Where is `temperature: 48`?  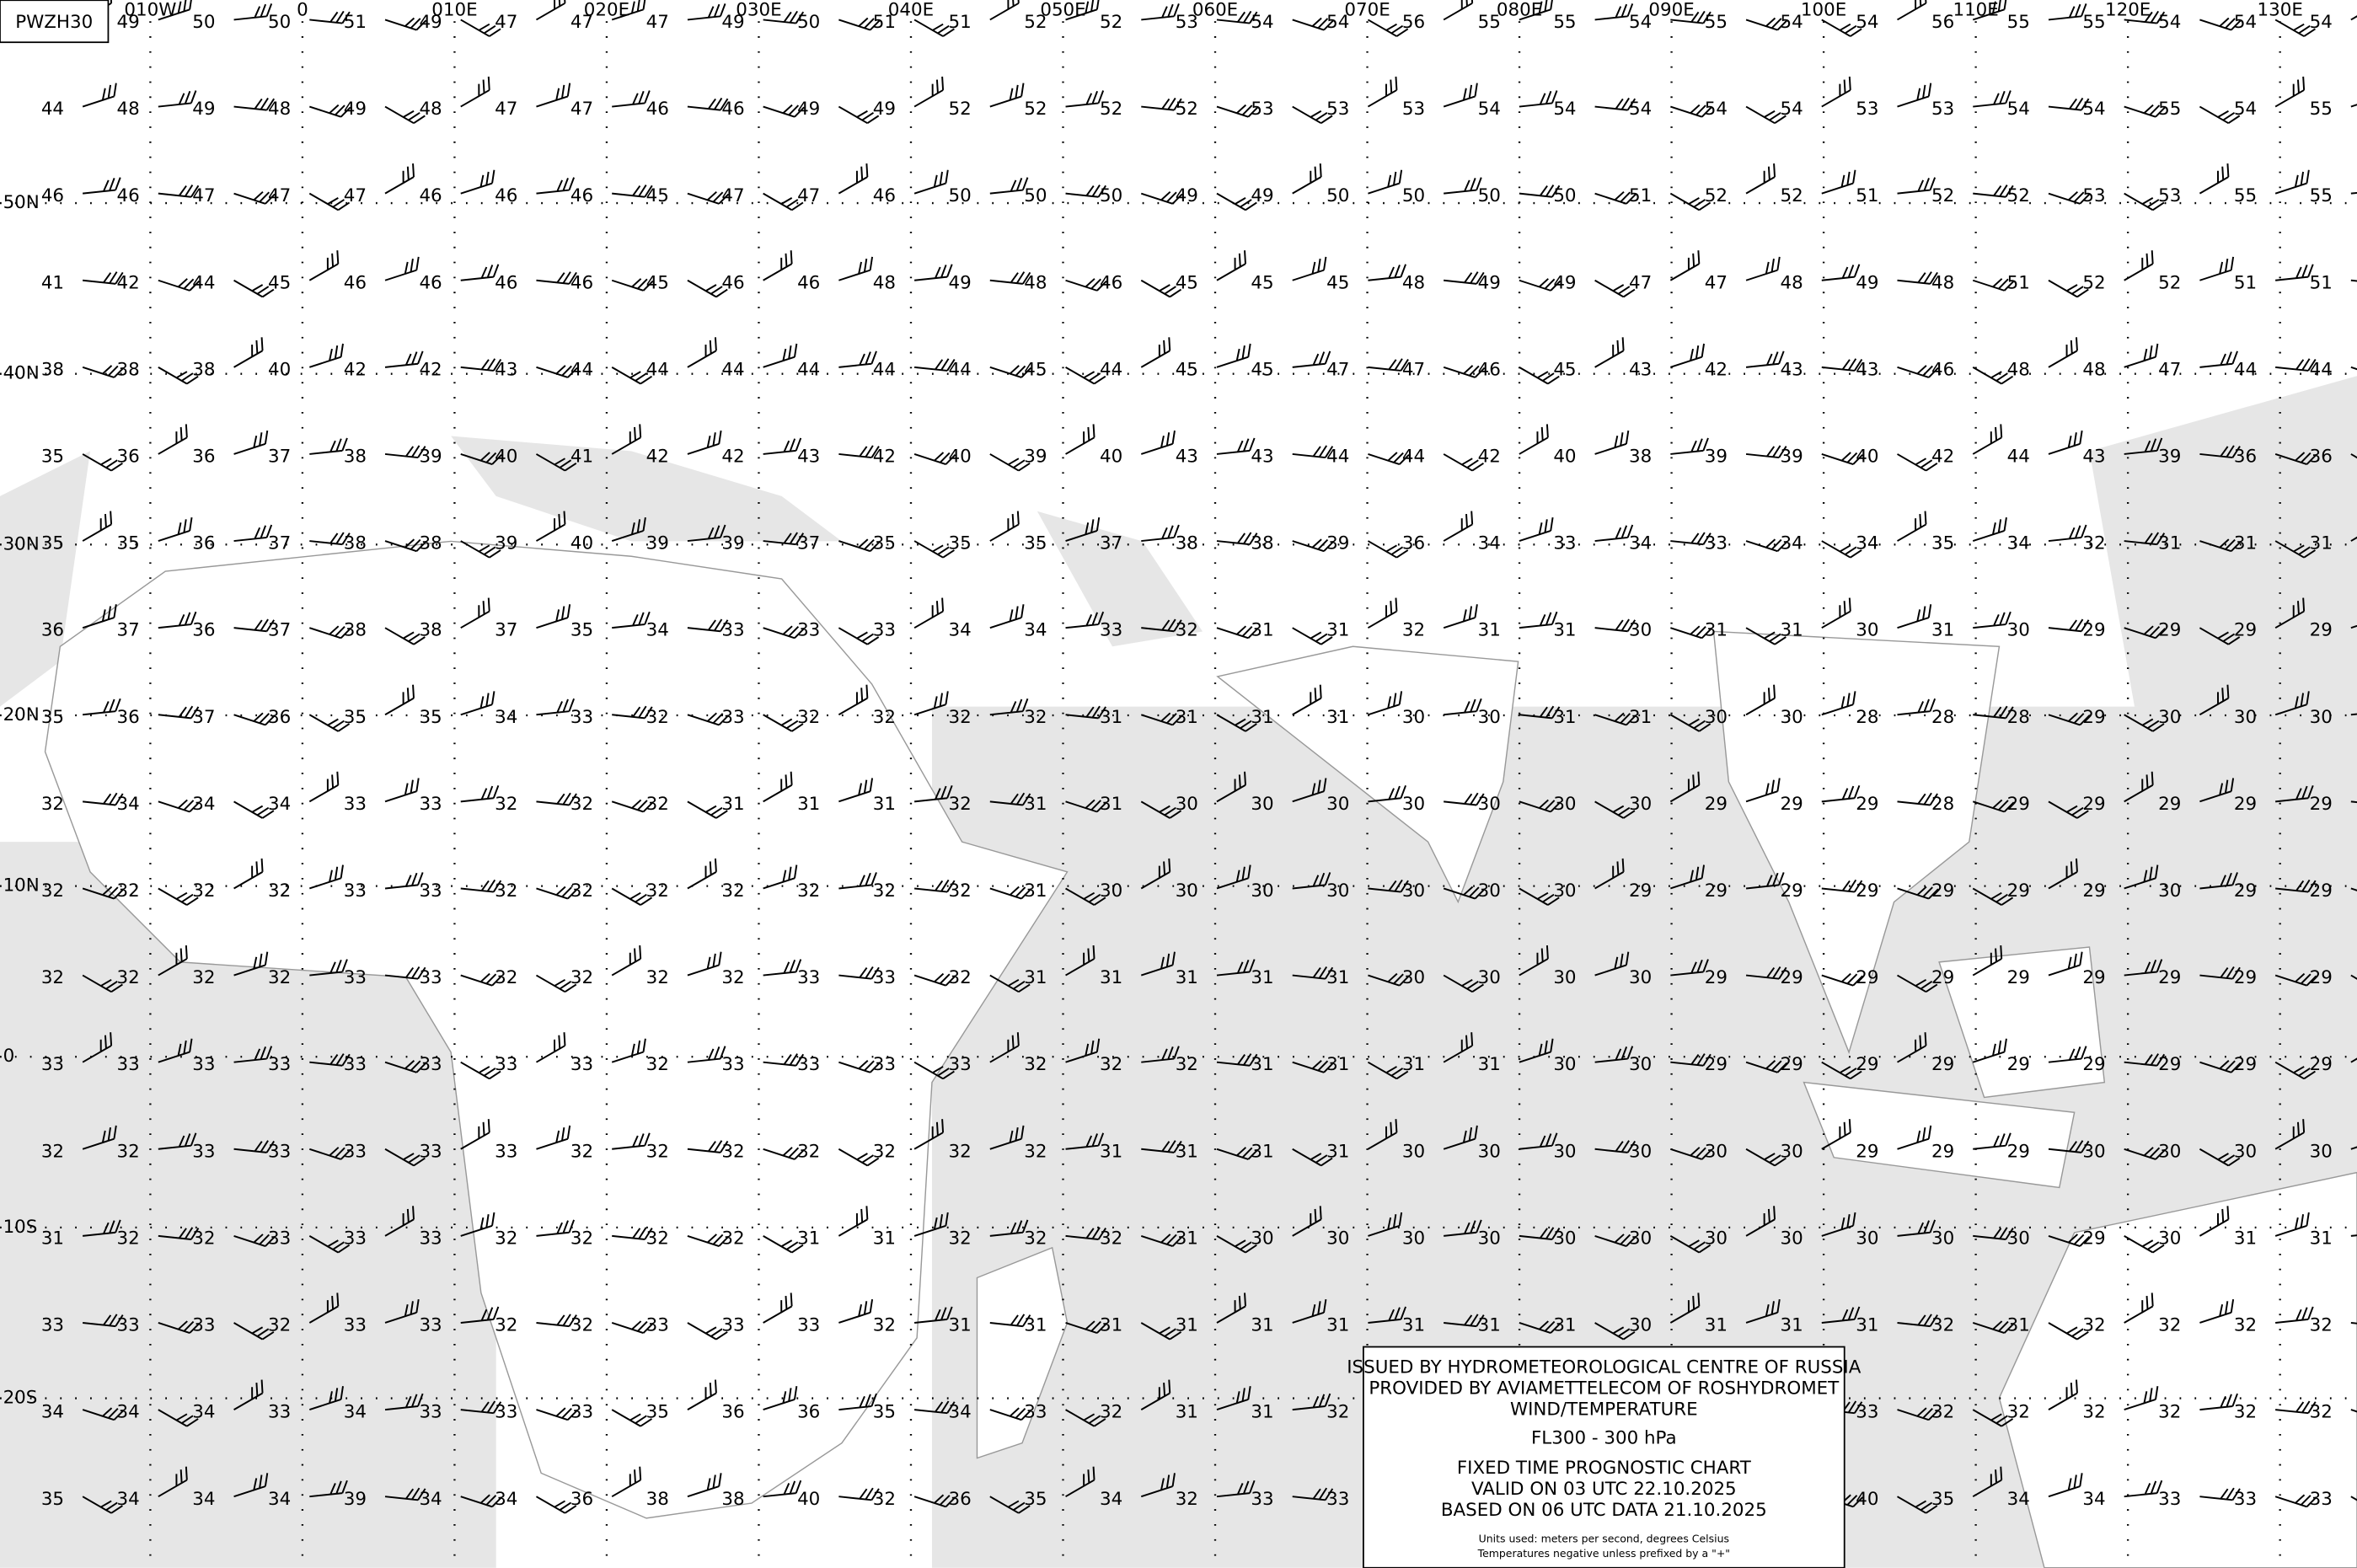
temperature: 48 is located at coordinates (2018, 369).